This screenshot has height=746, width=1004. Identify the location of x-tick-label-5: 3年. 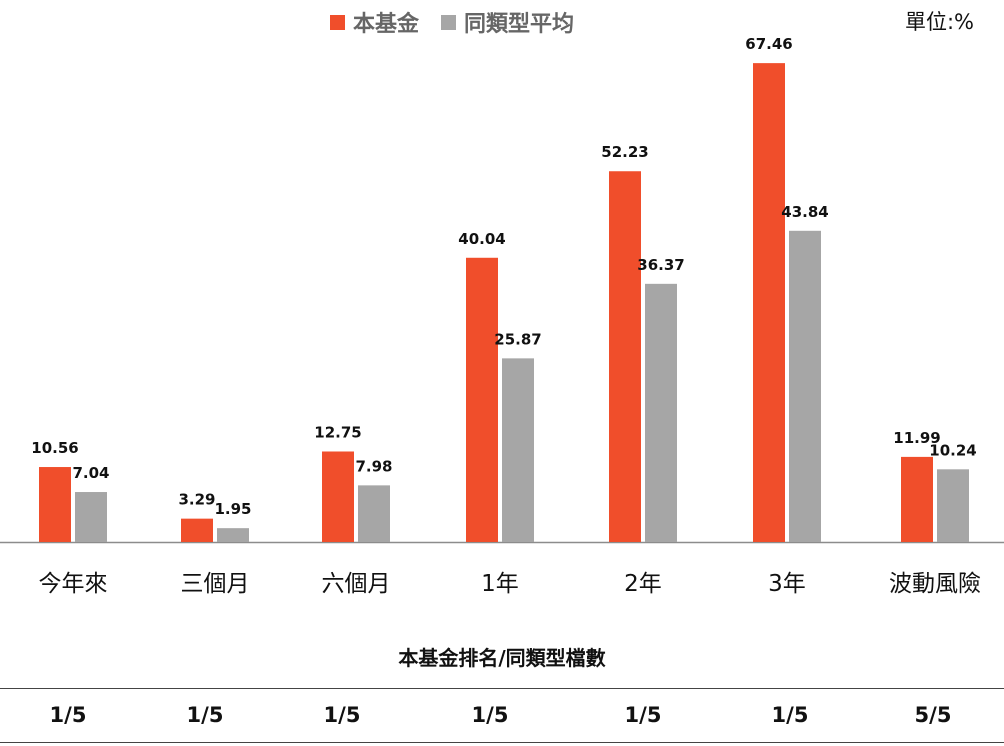
(787, 584).